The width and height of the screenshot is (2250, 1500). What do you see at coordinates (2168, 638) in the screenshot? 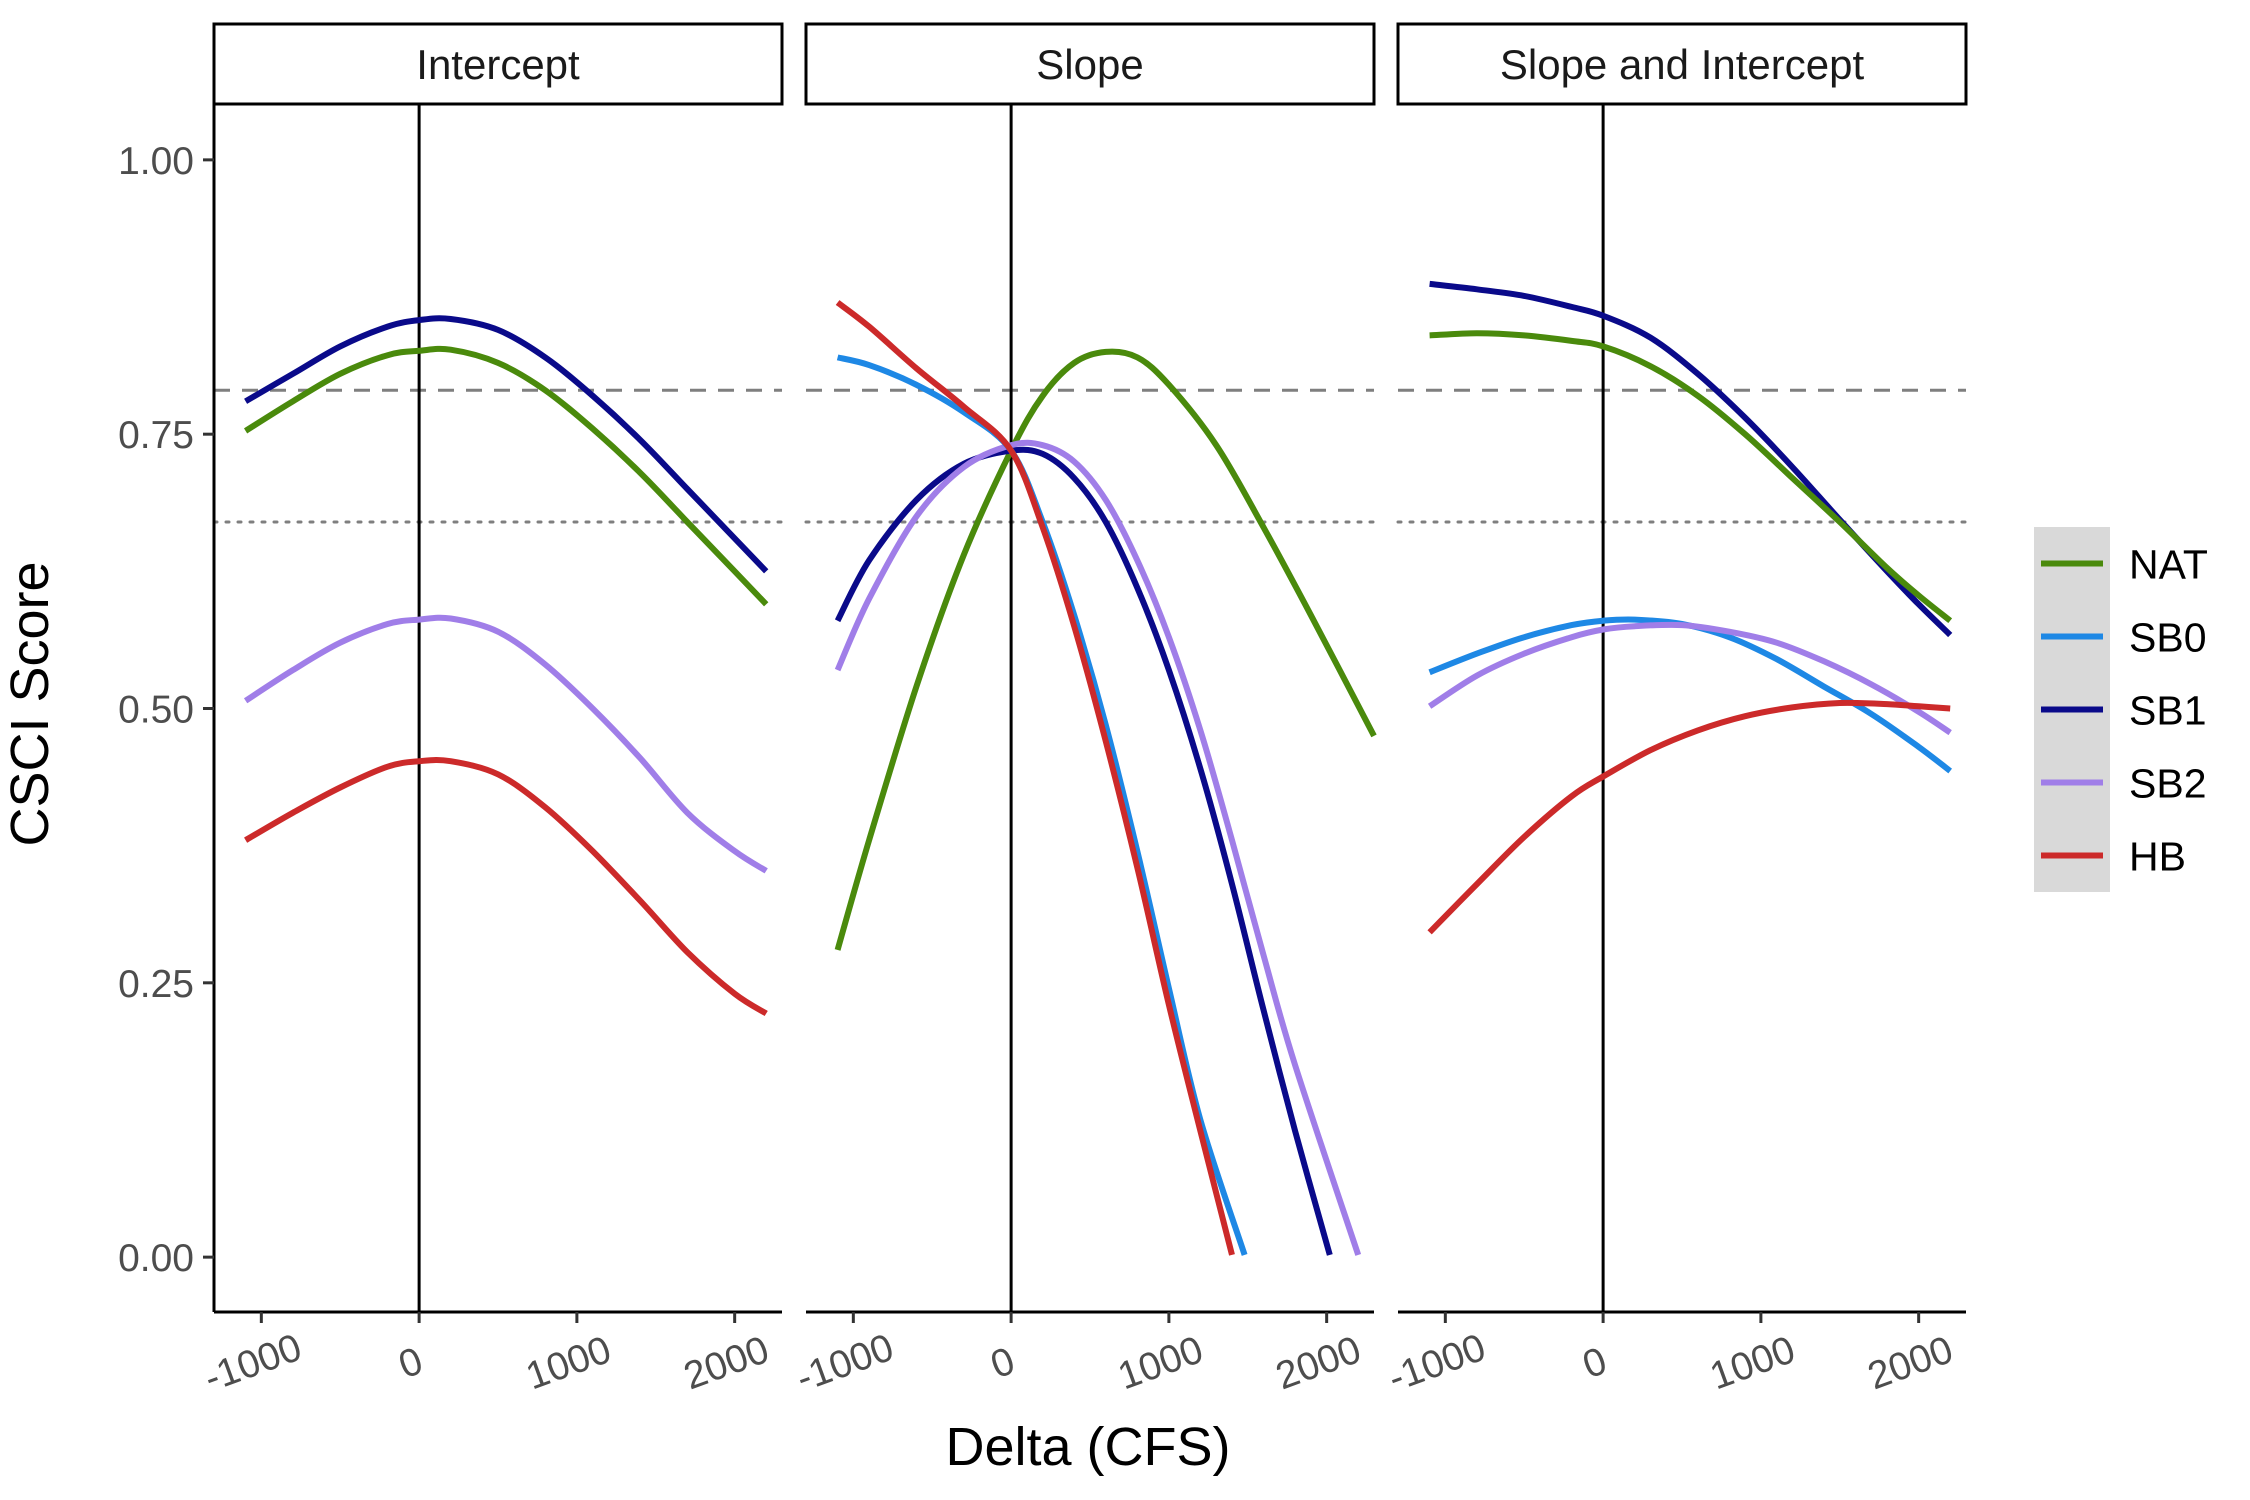
I see `legend-label-sb0: SB0` at bounding box center [2168, 638].